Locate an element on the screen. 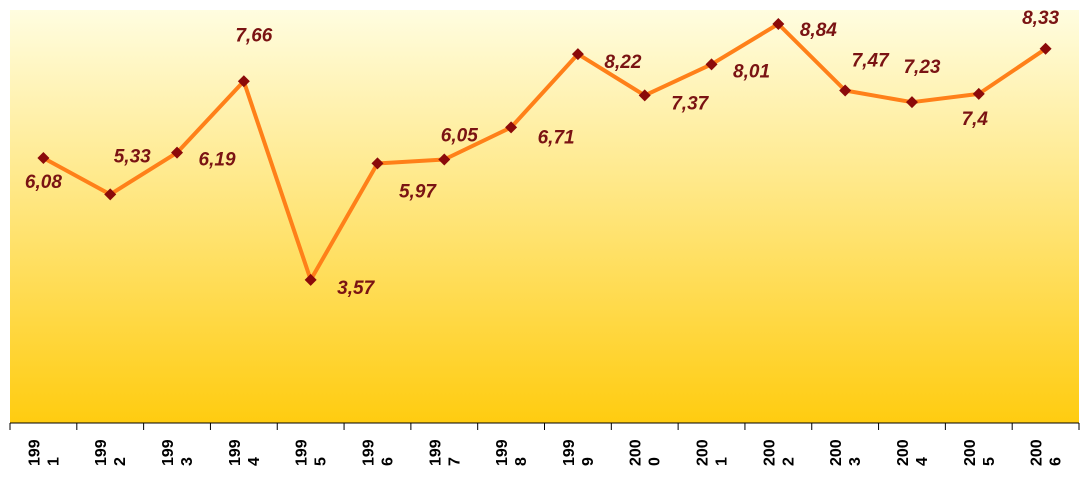  x-tick-label-line: 8 is located at coordinates (521, 461).